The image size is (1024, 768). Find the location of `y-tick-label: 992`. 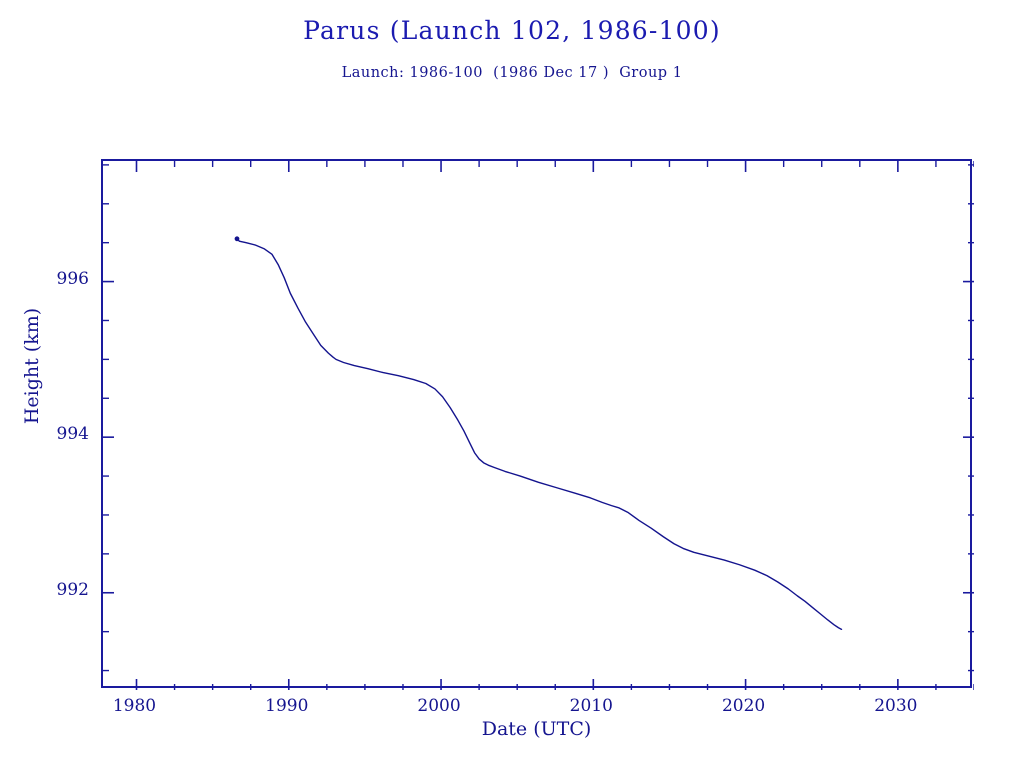

y-tick-label: 992 is located at coordinates (72, 589).